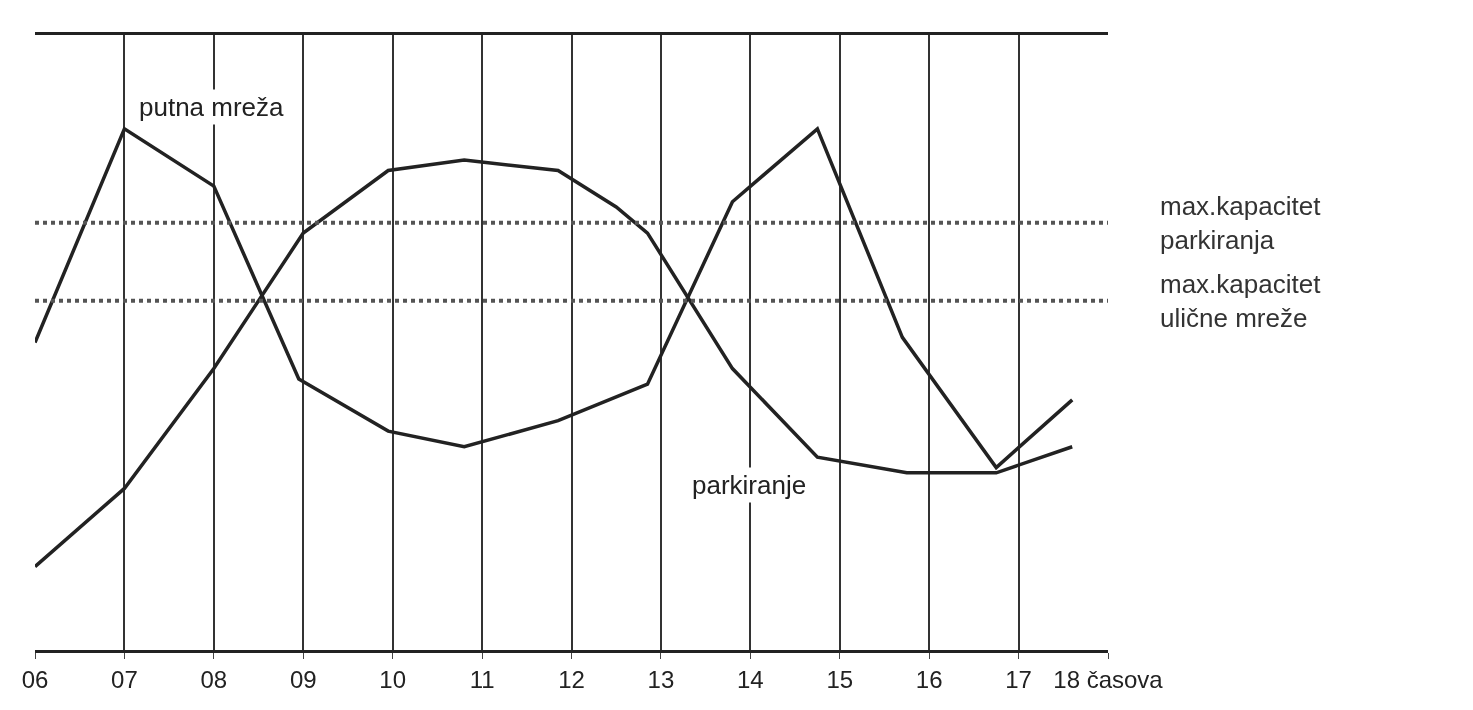  What do you see at coordinates (303, 679) in the screenshot?
I see `x-tick-label: 09` at bounding box center [303, 679].